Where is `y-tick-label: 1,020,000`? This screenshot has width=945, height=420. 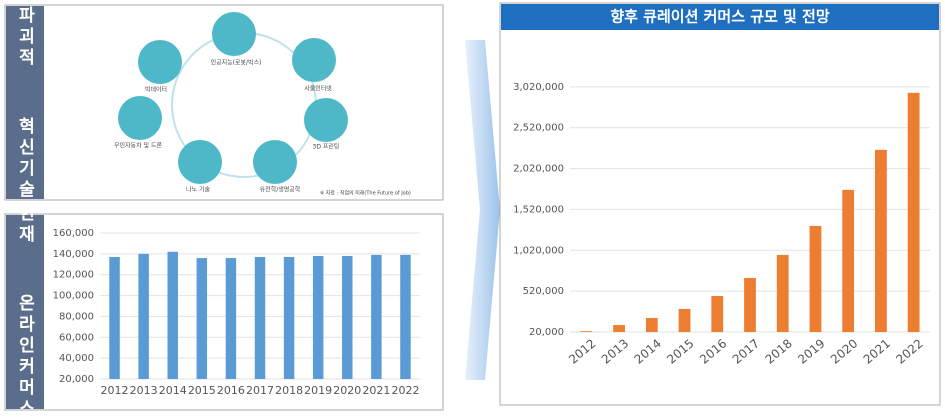 y-tick-label: 1,020,000 is located at coordinates (538, 250).